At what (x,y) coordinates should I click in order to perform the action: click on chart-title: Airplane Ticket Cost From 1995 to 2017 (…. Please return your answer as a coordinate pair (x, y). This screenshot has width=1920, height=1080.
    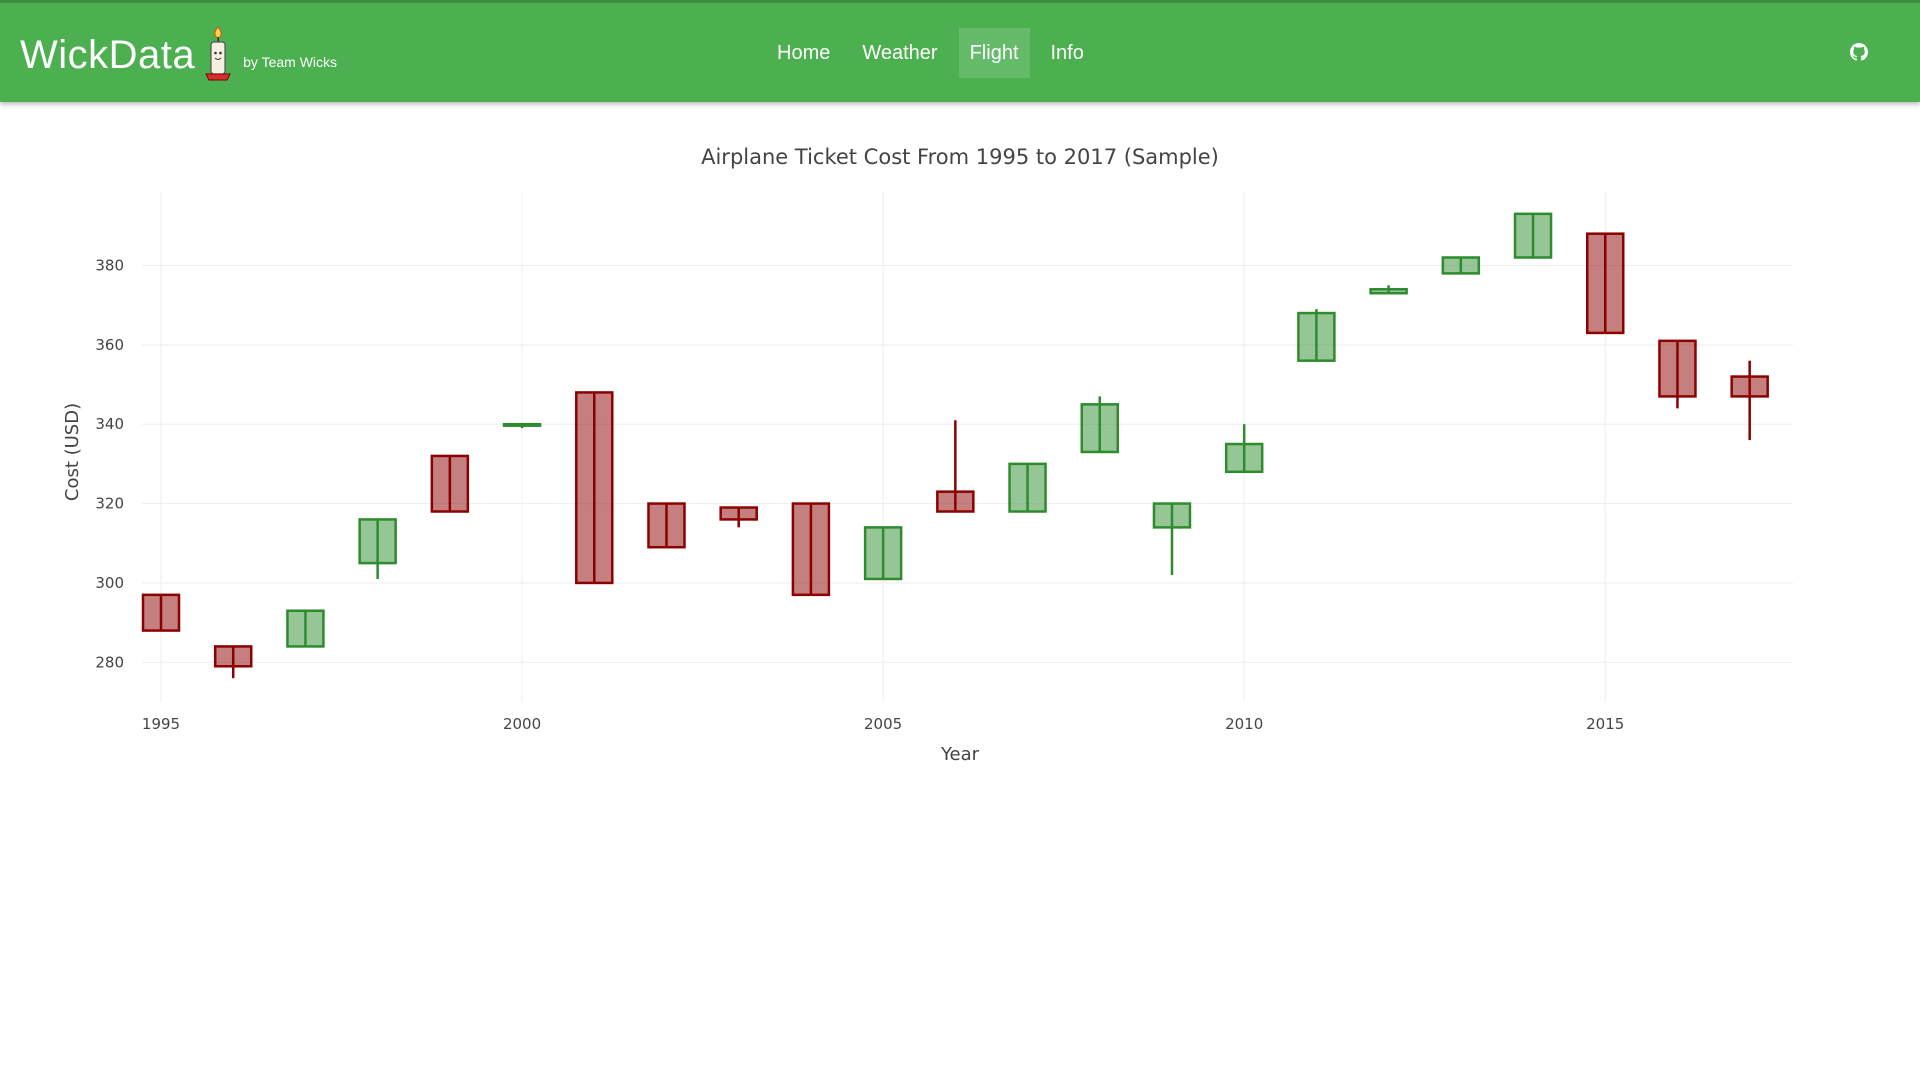
    Looking at the image, I should click on (960, 157).